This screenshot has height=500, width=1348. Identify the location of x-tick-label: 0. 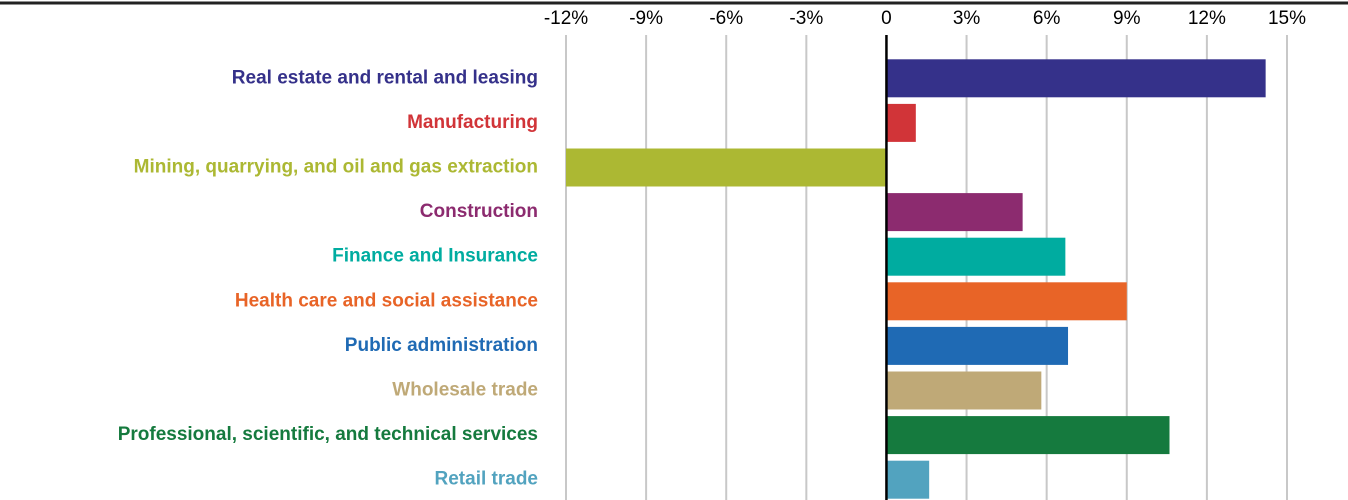
(886, 18).